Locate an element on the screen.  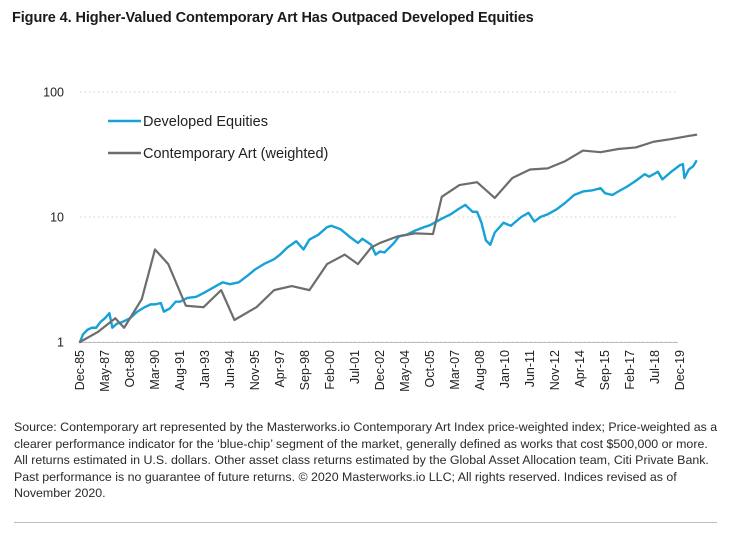
x-tick-label: Sep-98 is located at coordinates (305, 370).